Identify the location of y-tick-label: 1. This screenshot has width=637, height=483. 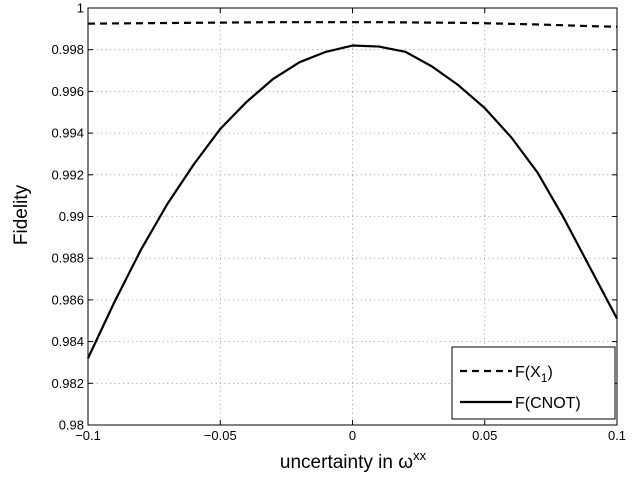
(80, 8).